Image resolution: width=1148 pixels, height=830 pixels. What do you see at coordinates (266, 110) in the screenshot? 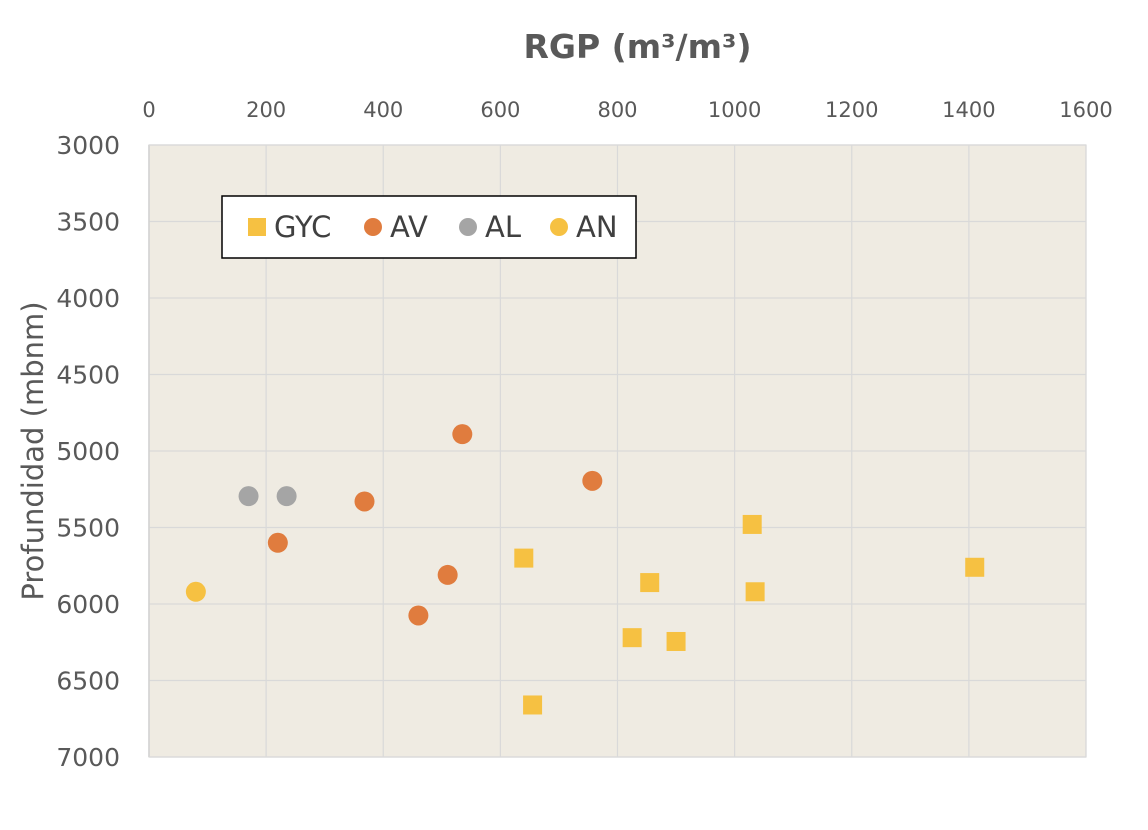
I see `x-tick-label: 200` at bounding box center [266, 110].